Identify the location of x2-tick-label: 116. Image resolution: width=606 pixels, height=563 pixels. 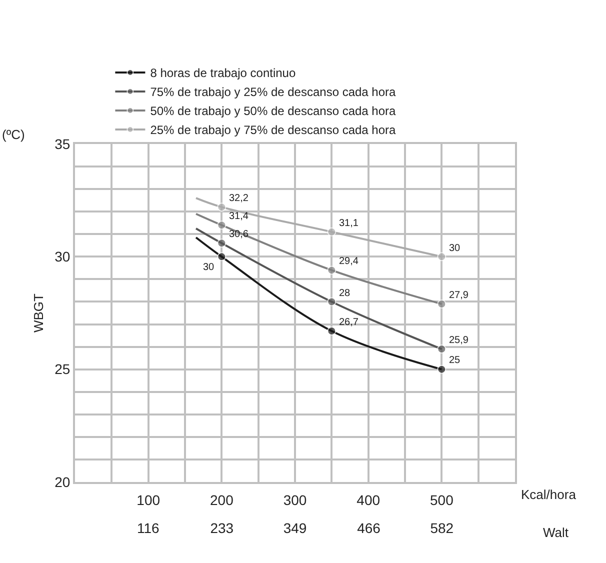
(148, 528).